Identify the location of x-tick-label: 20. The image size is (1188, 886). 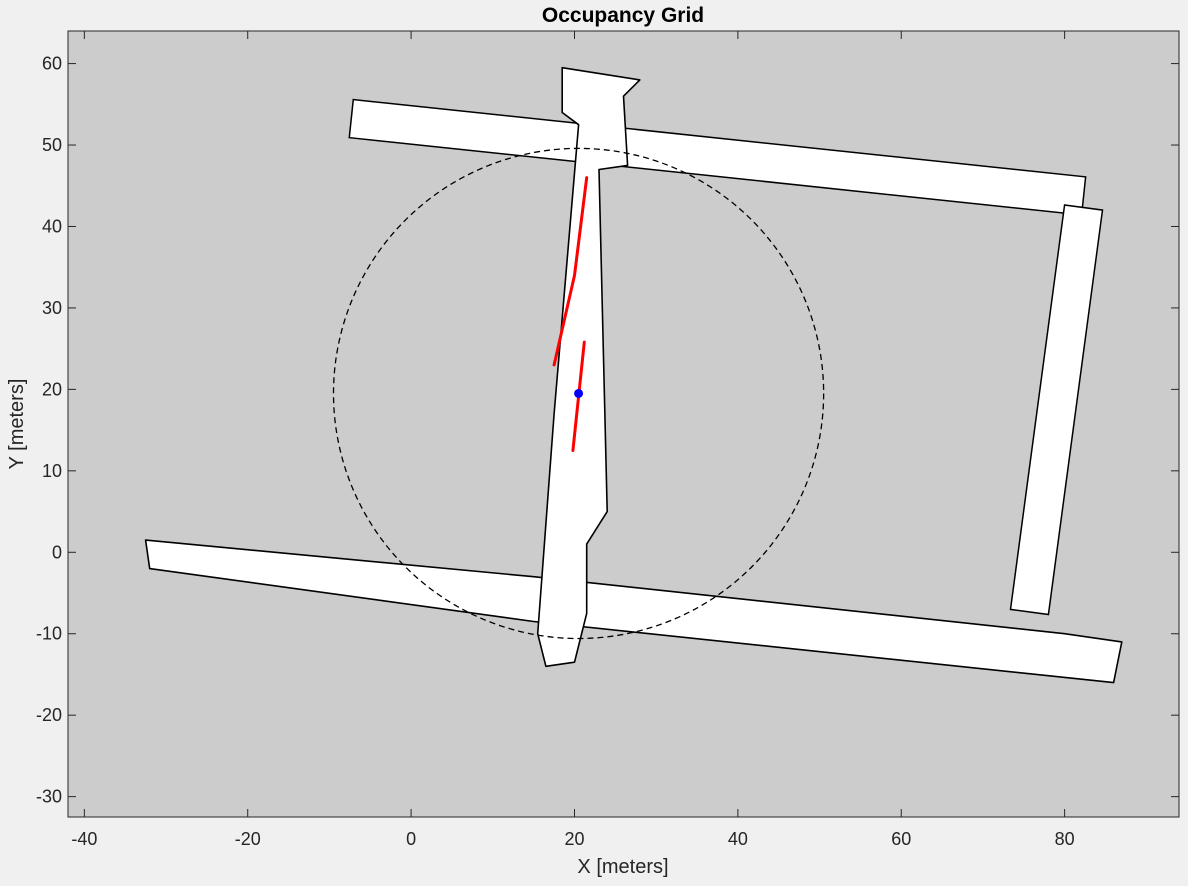
(574, 839).